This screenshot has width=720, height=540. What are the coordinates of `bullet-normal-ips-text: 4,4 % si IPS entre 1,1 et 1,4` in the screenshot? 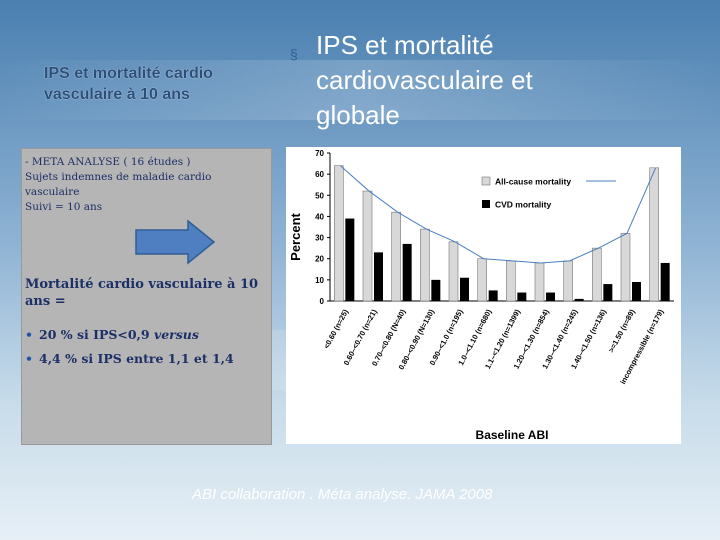 It's located at (136, 358).